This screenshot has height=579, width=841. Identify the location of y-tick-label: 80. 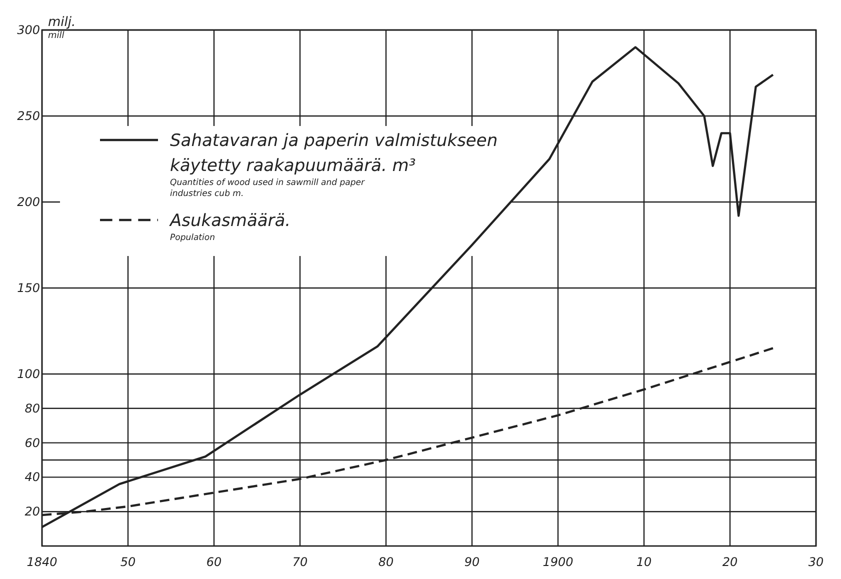
(32, 408).